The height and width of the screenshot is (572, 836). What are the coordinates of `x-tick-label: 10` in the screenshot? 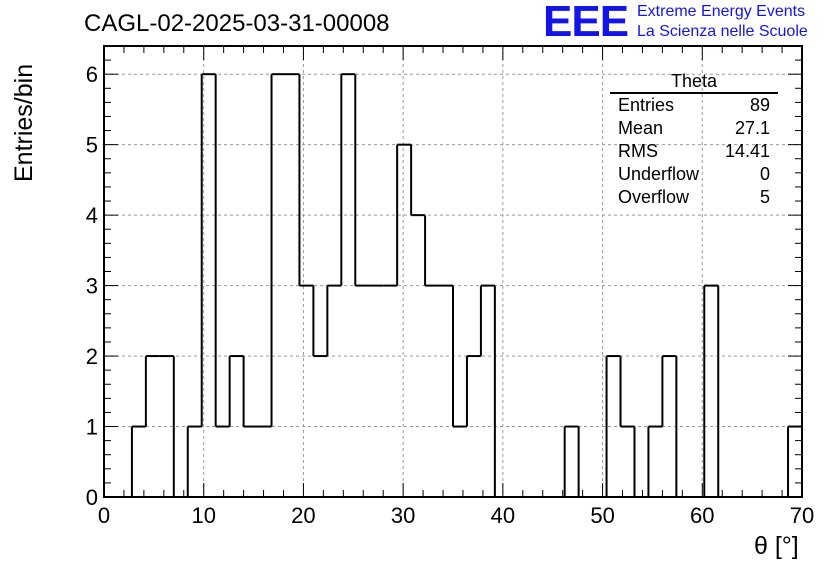 It's located at (203, 515).